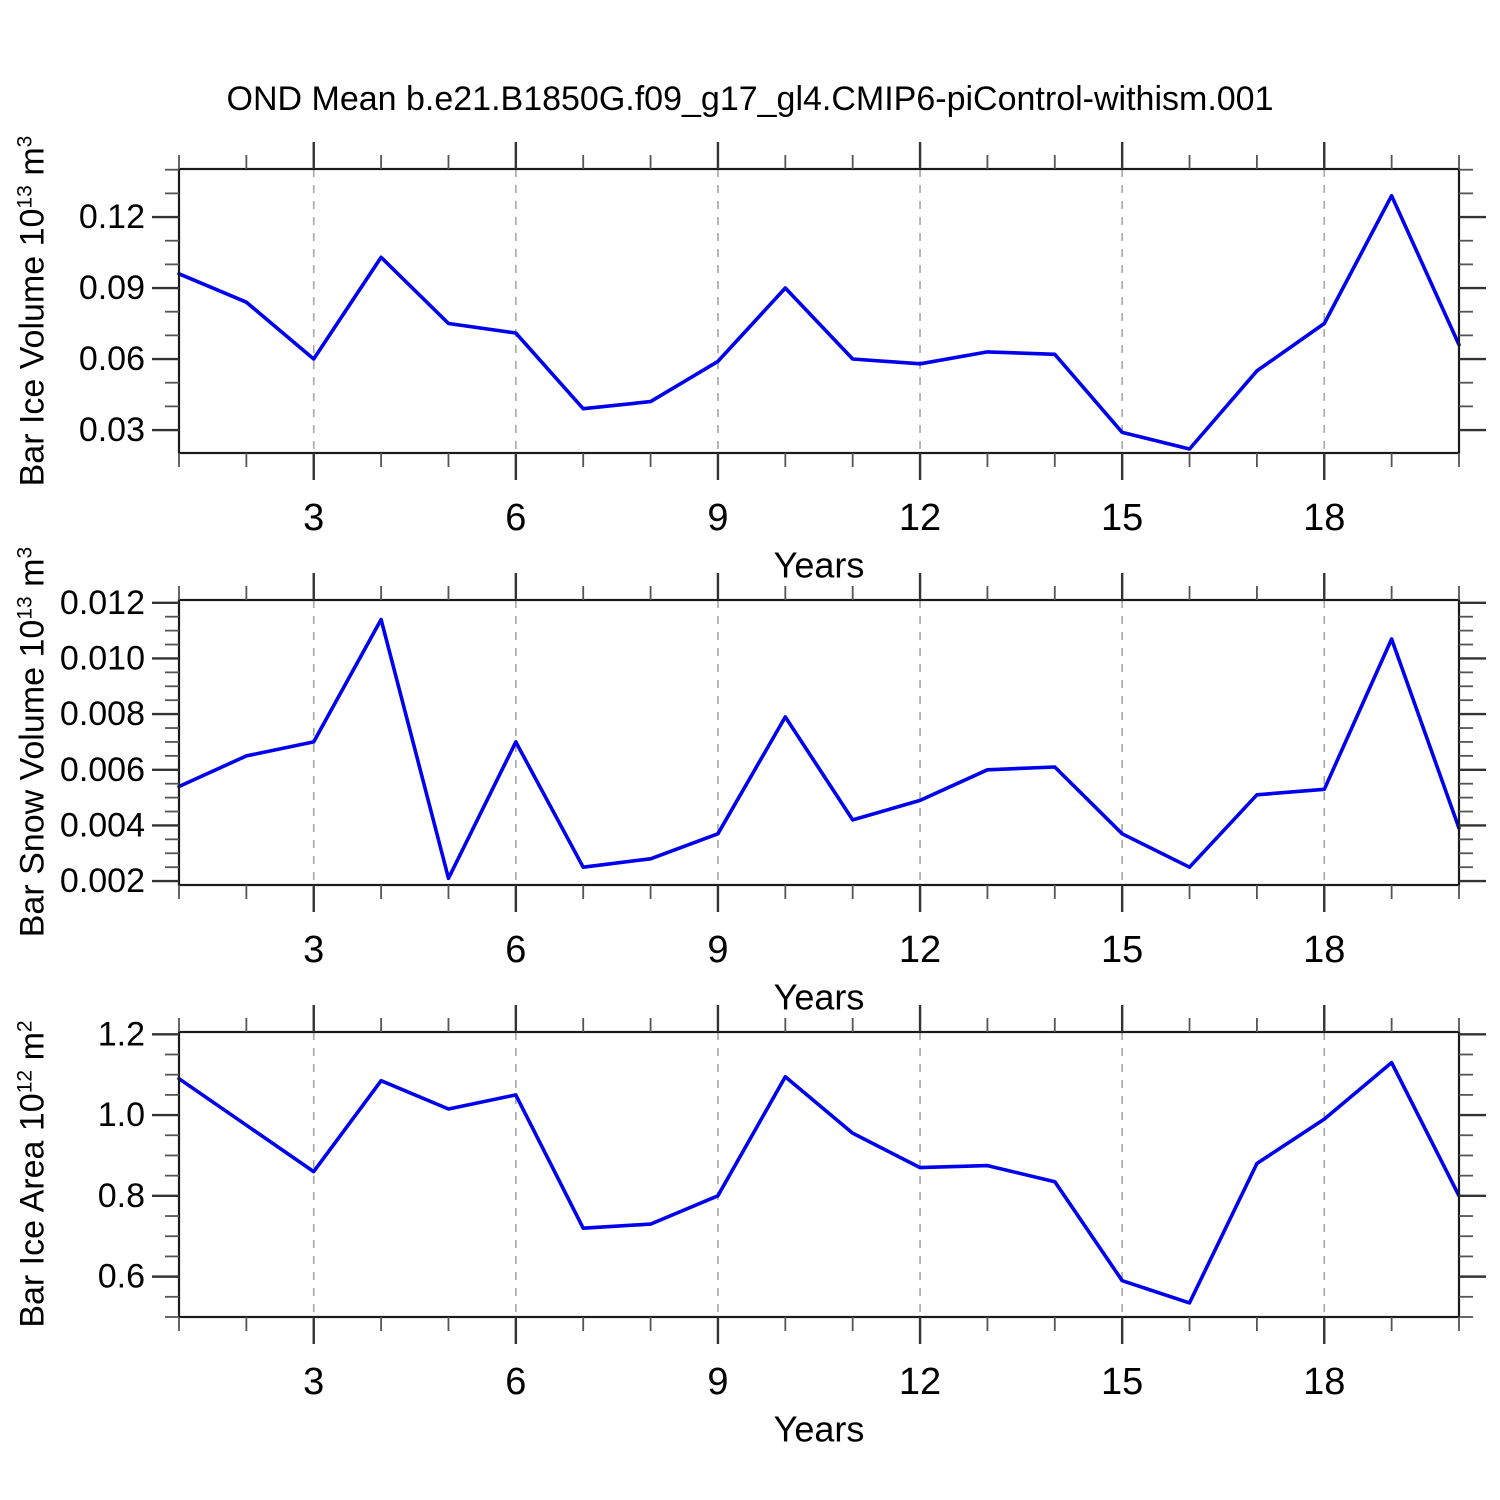 The height and width of the screenshot is (1500, 1500). What do you see at coordinates (102, 658) in the screenshot?
I see `axis-label: 0.010` at bounding box center [102, 658].